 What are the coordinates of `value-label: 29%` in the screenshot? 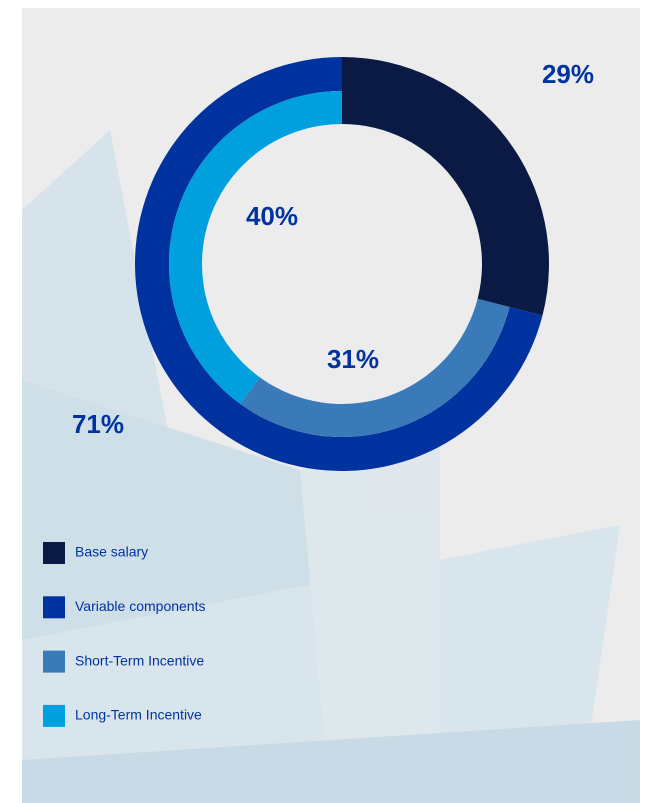 It's located at (568, 74).